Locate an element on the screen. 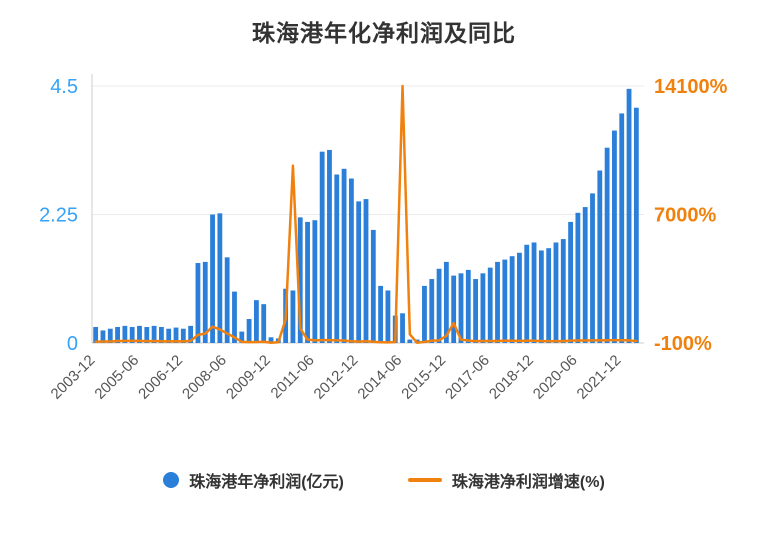 This screenshot has height=540, width=768. x-axis-tick-label: 2015-12 is located at coordinates (423, 377).